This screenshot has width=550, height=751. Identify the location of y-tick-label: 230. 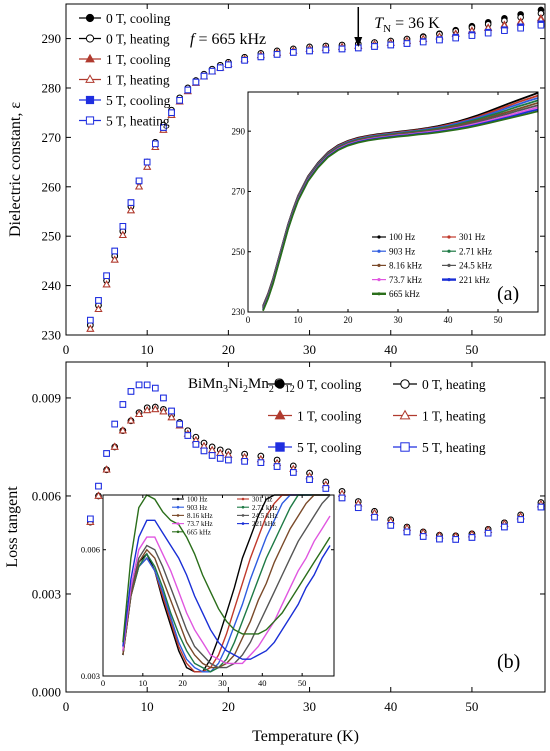
(52, 335).